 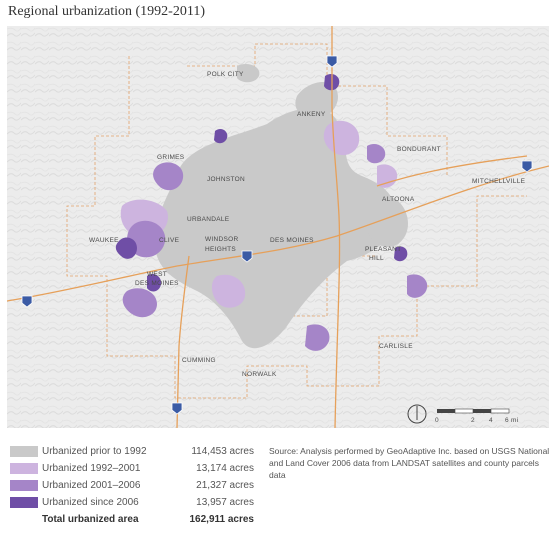 What do you see at coordinates (91, 485) in the screenshot?
I see `legend-label: Urbanized 2001–2006` at bounding box center [91, 485].